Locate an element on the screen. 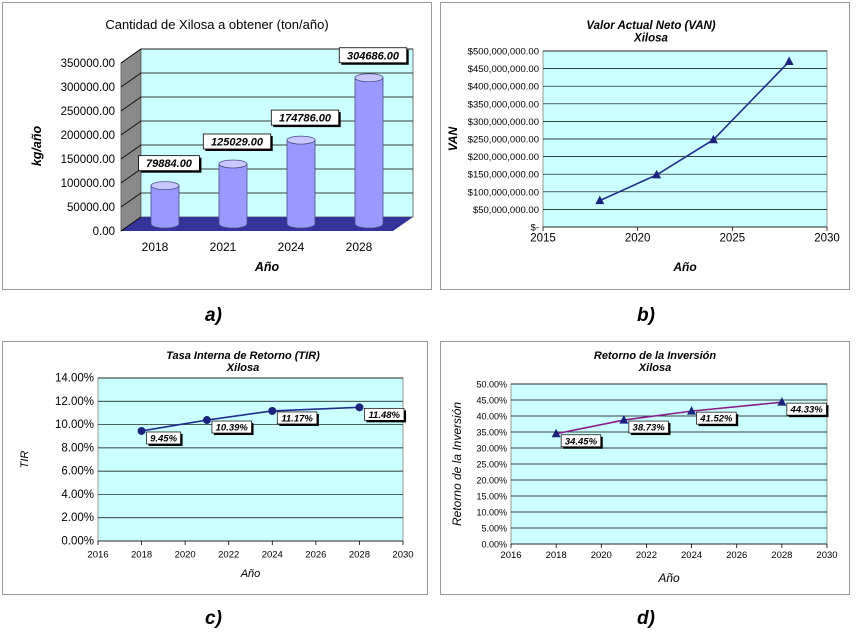 Image resolution: width=858 pixels, height=634 pixels. y-tick-label: 5.00% is located at coordinates (494, 529).